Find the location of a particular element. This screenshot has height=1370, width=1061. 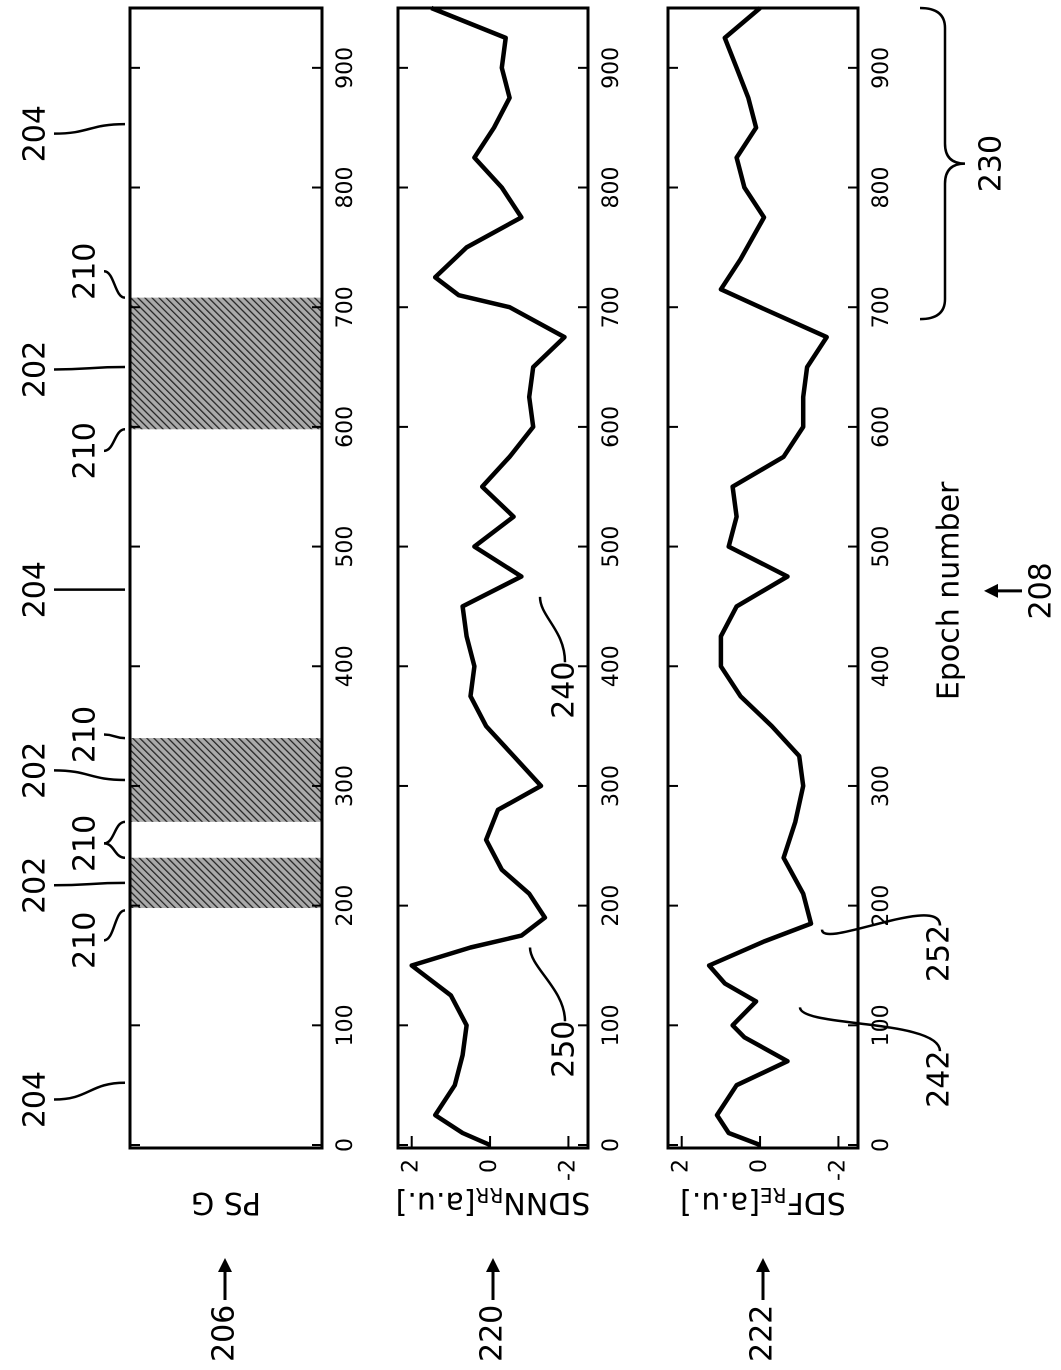

y-label-main: PS G is located at coordinates (226, 1203).